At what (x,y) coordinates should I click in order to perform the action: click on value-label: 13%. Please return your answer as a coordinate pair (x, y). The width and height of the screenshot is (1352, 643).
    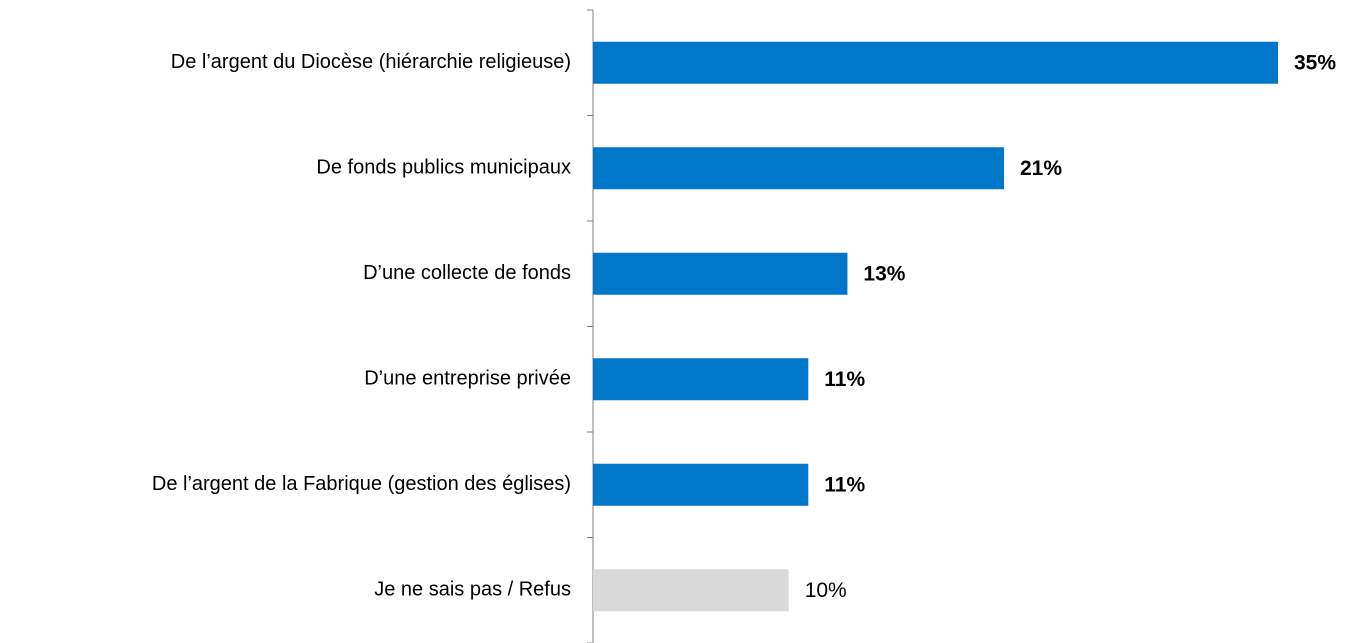
    Looking at the image, I should click on (884, 273).